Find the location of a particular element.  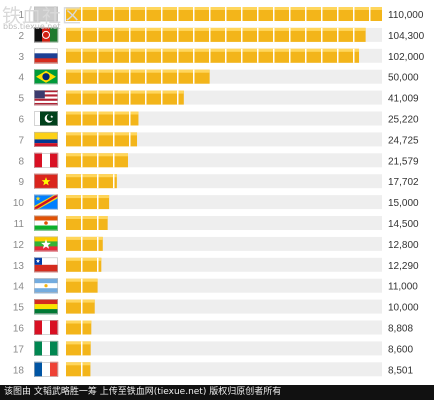

value-label: 14,500 is located at coordinates (403, 224).